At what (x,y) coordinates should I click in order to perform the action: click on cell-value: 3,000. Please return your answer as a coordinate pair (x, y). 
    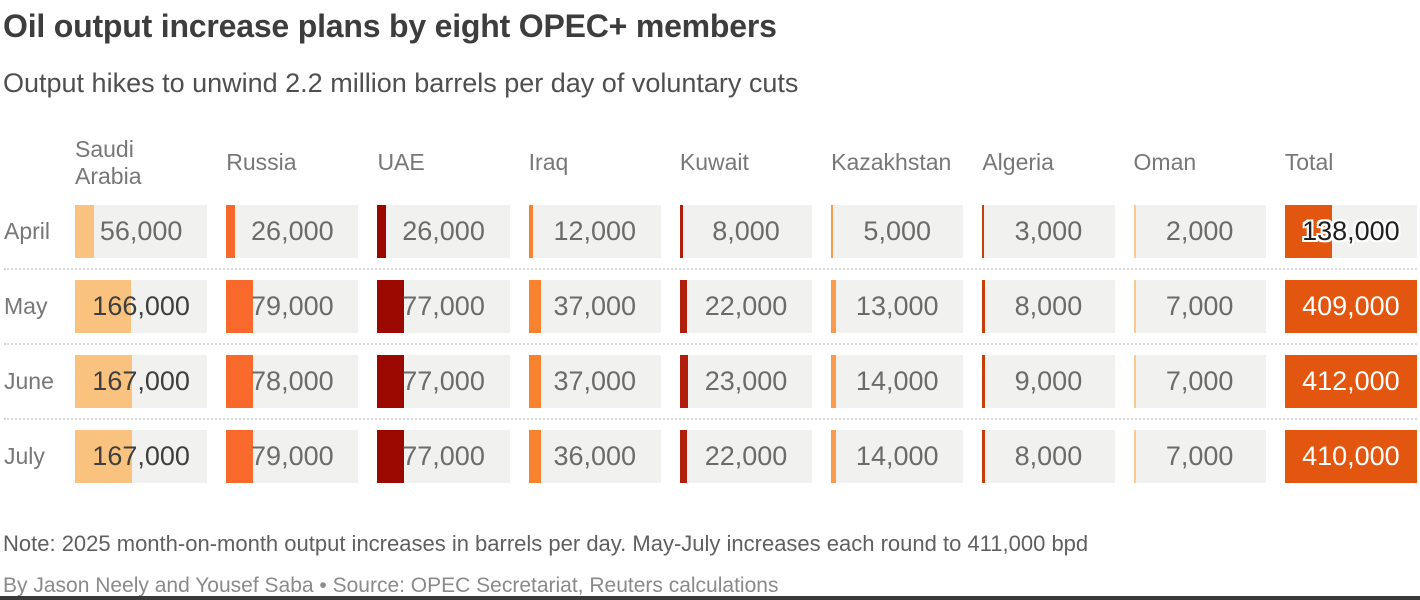
    Looking at the image, I should click on (1048, 231).